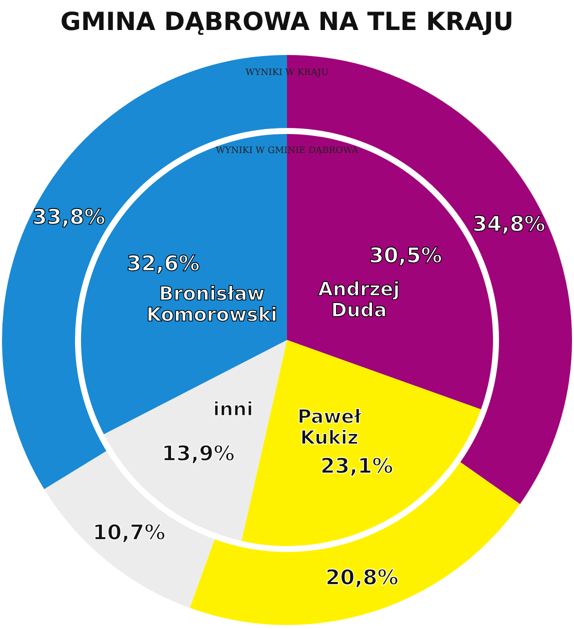  I want to click on chart-title: GMINA DĄBROWA NA TLE KRAJU, so click(287, 21).